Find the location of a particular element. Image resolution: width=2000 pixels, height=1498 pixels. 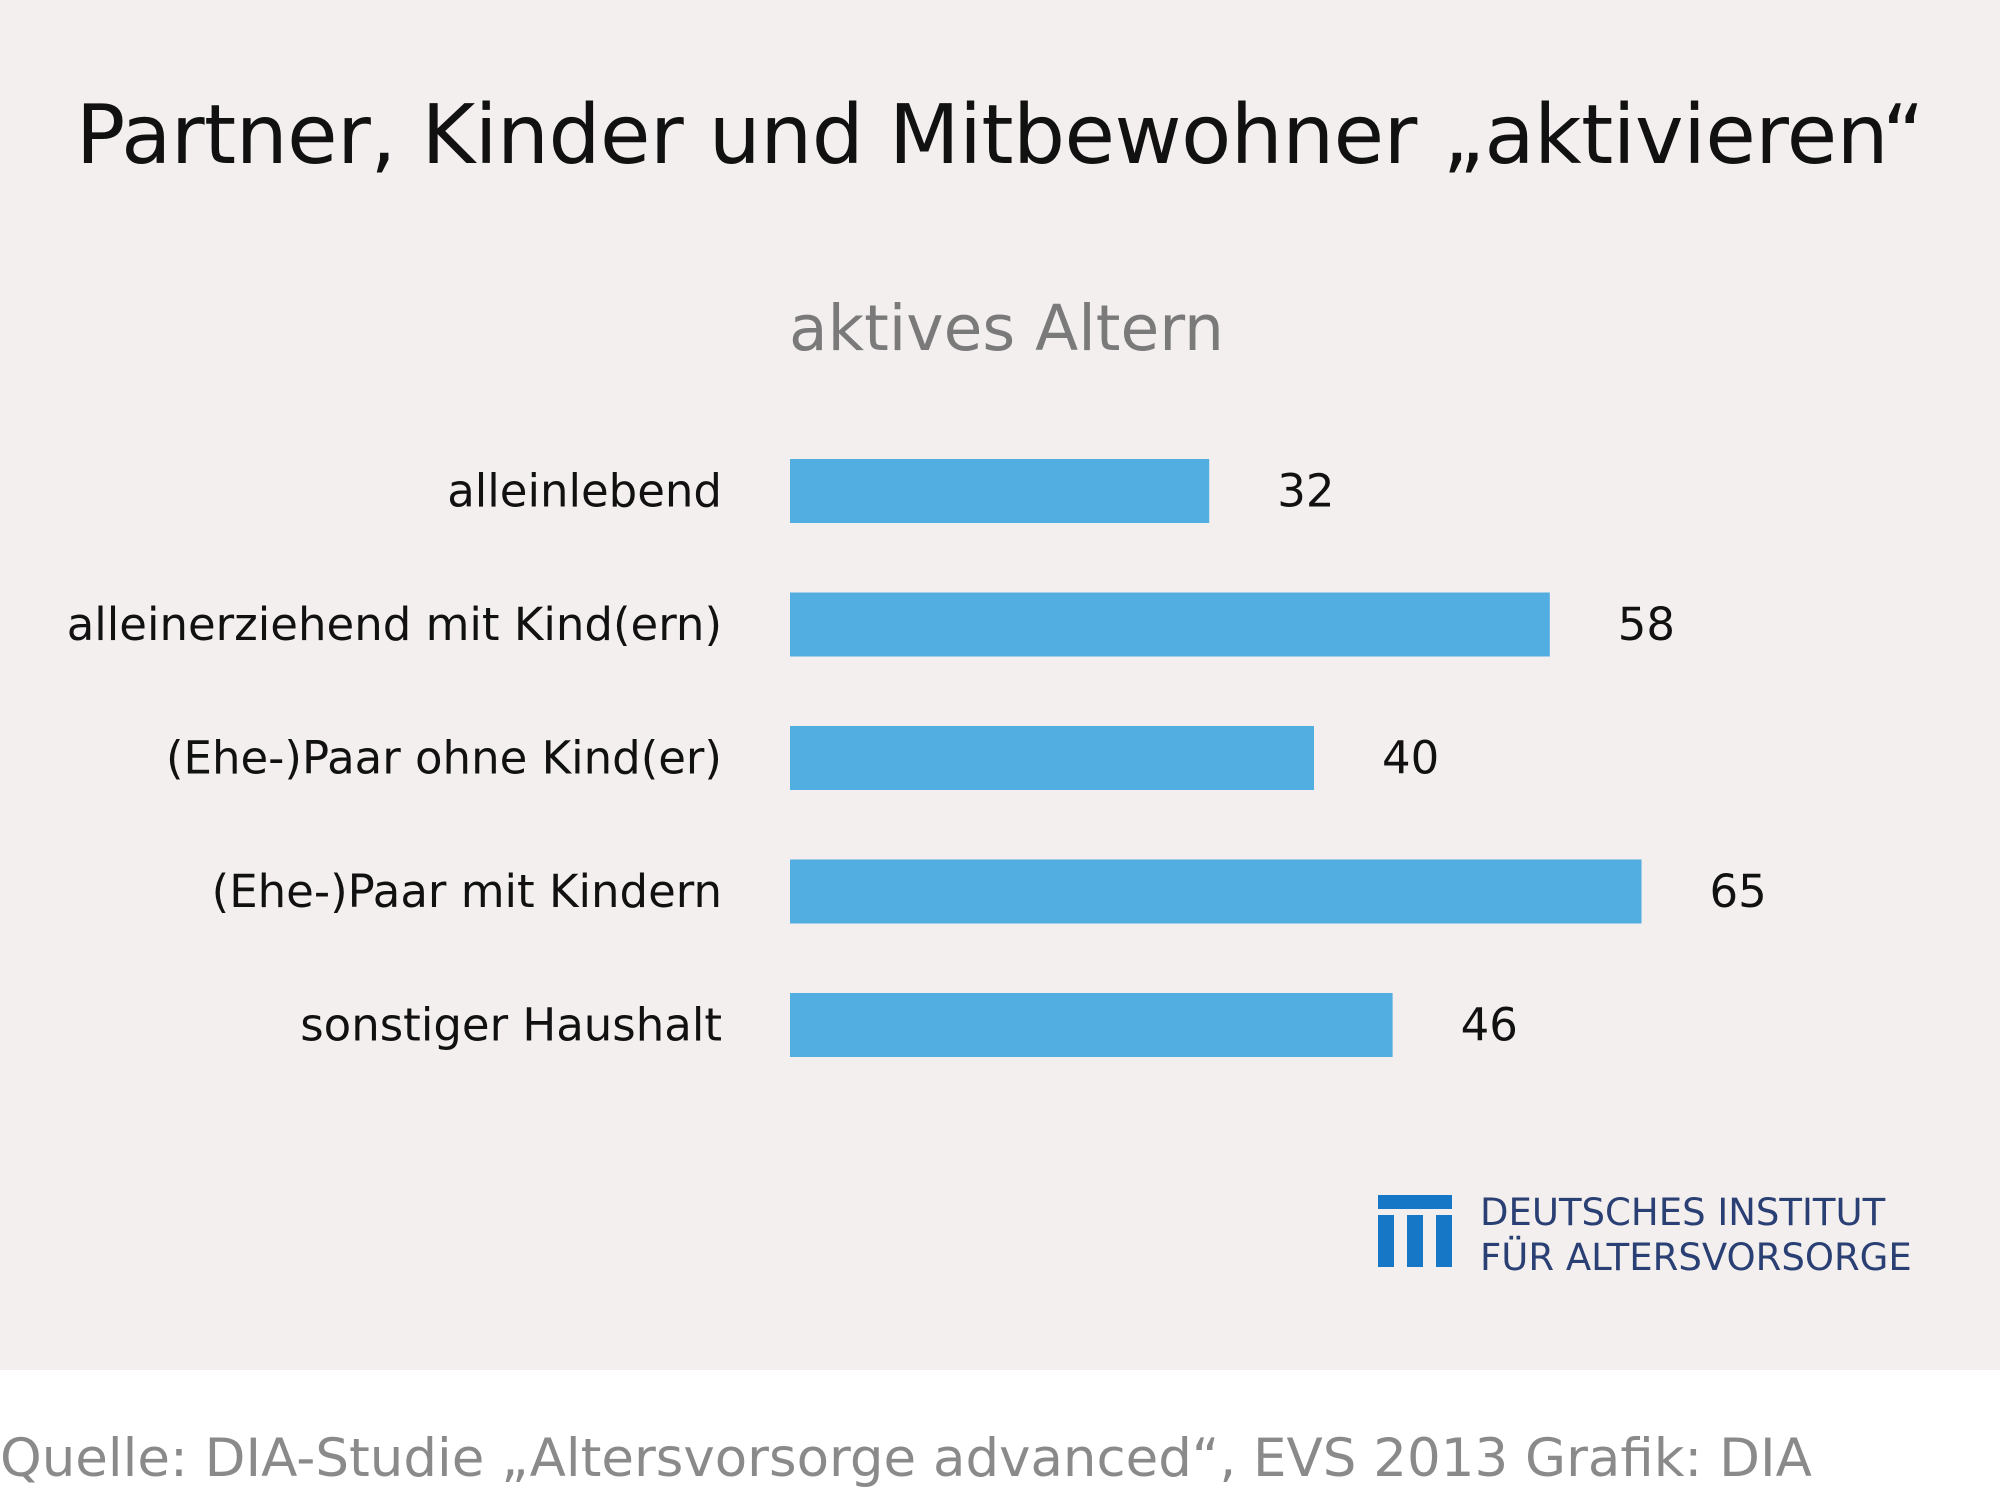

value-label: 46 is located at coordinates (1489, 1025).